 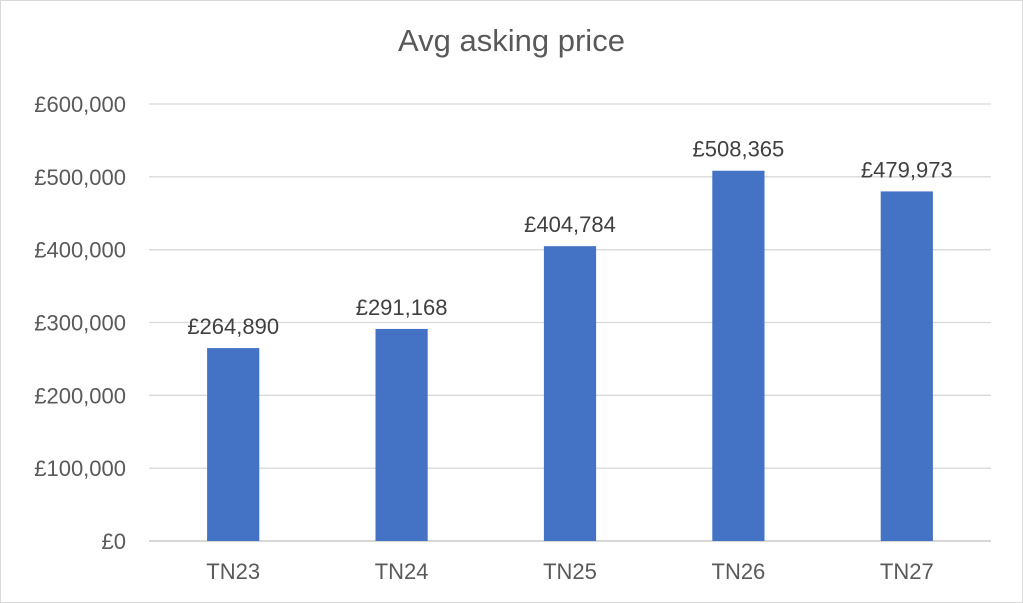 I want to click on data-label: £264,890, so click(x=233, y=326).